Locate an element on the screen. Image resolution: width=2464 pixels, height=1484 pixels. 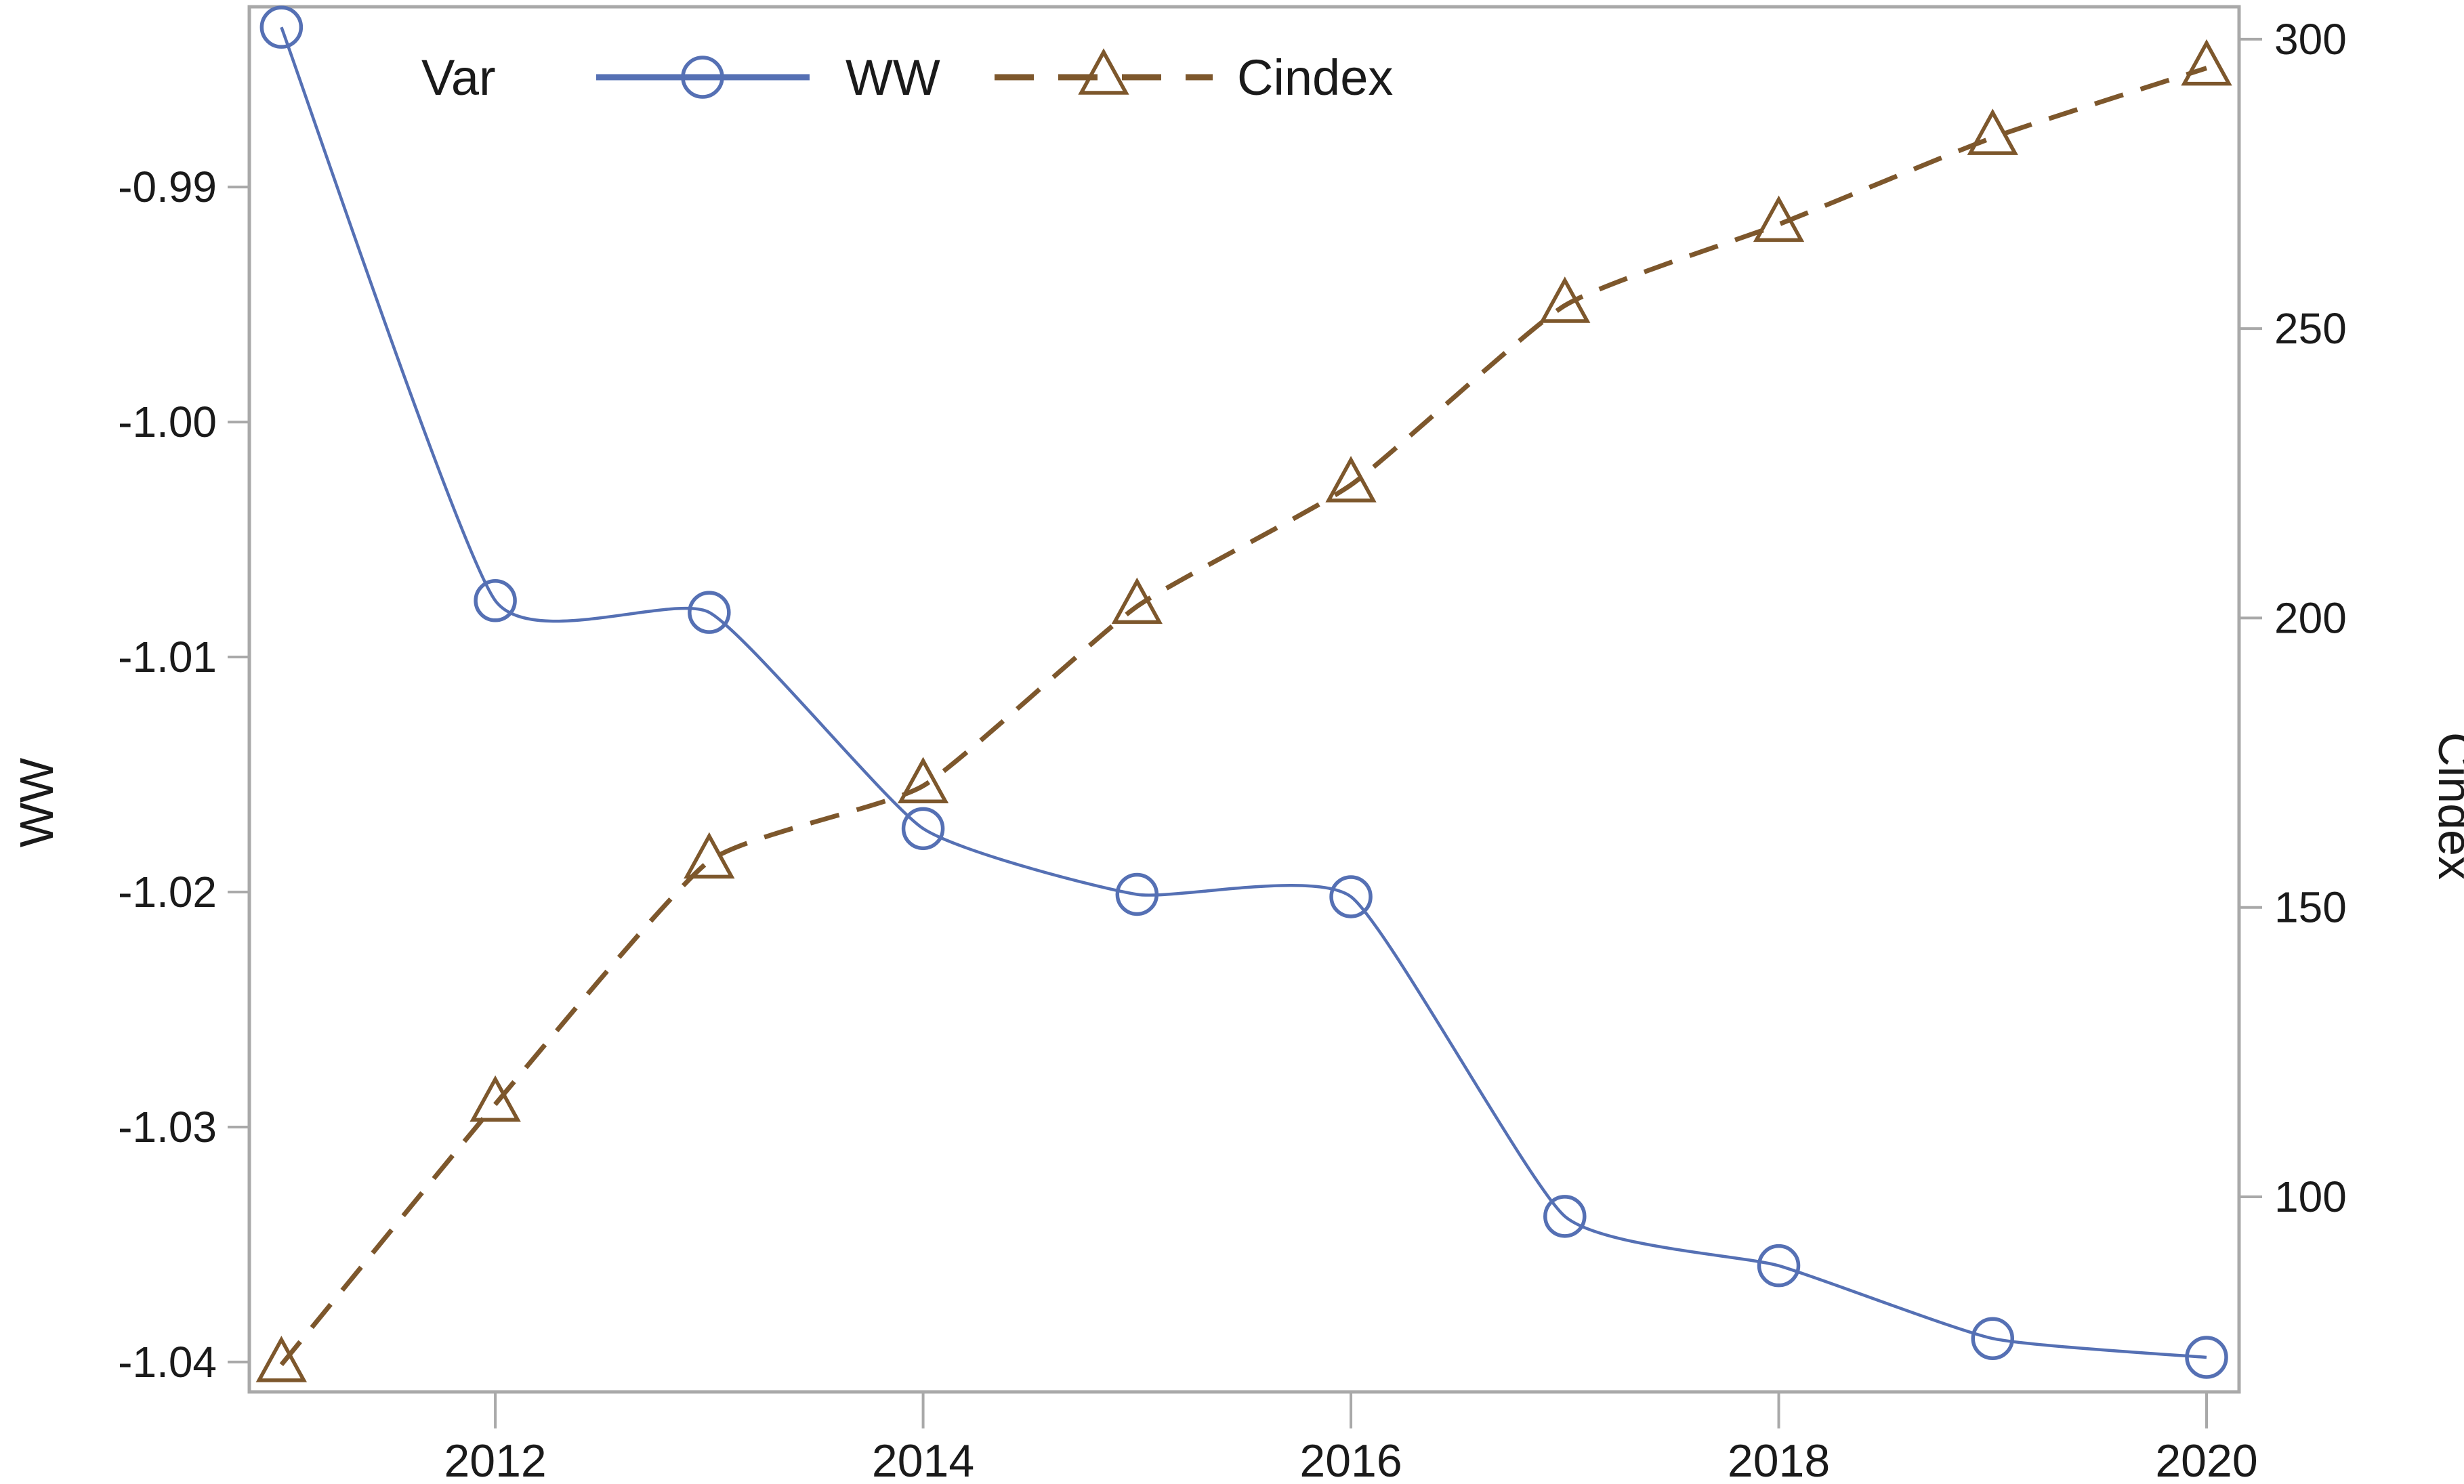
y-axis-left-tick-label: -1.01 is located at coordinates (167, 657).